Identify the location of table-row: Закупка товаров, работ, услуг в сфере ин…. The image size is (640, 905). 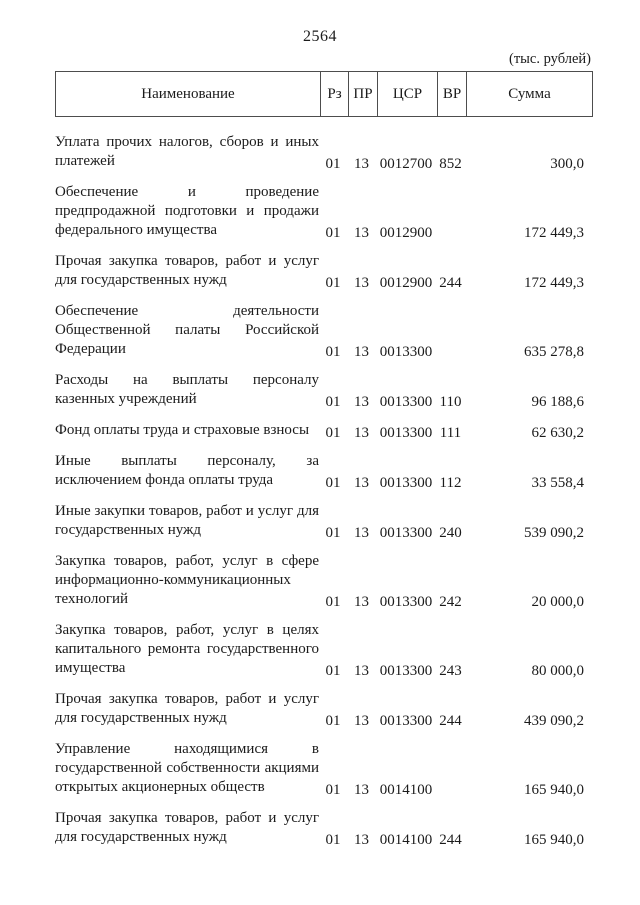
(324, 582).